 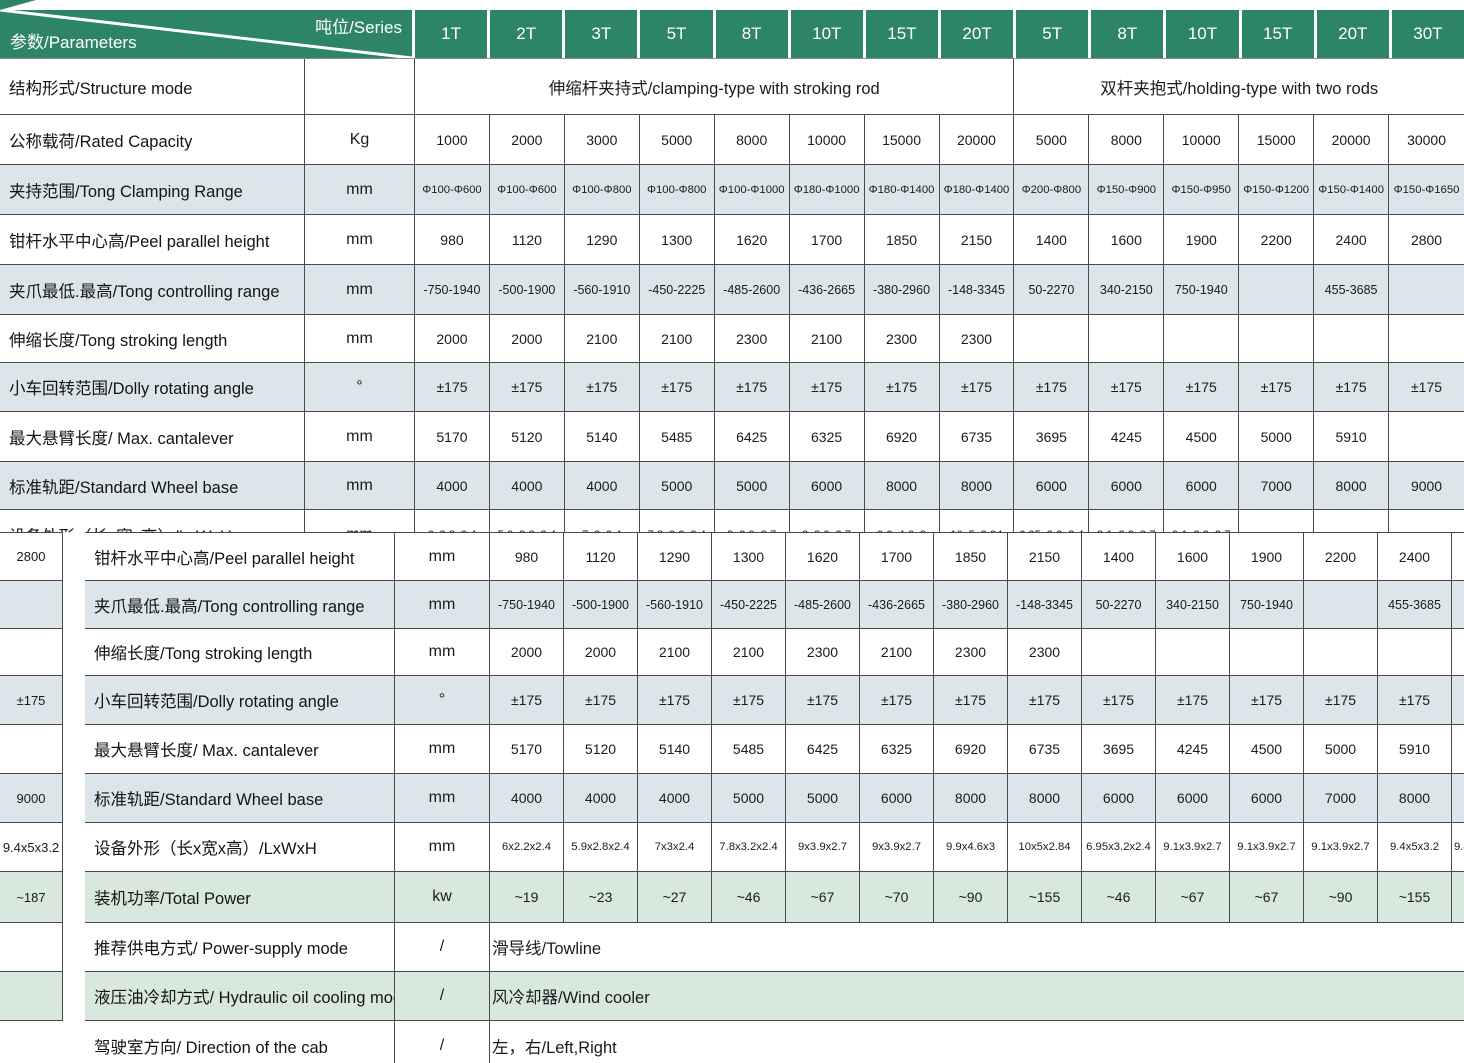 I want to click on value-cell: Φ200-Φ800, so click(x=1052, y=189).